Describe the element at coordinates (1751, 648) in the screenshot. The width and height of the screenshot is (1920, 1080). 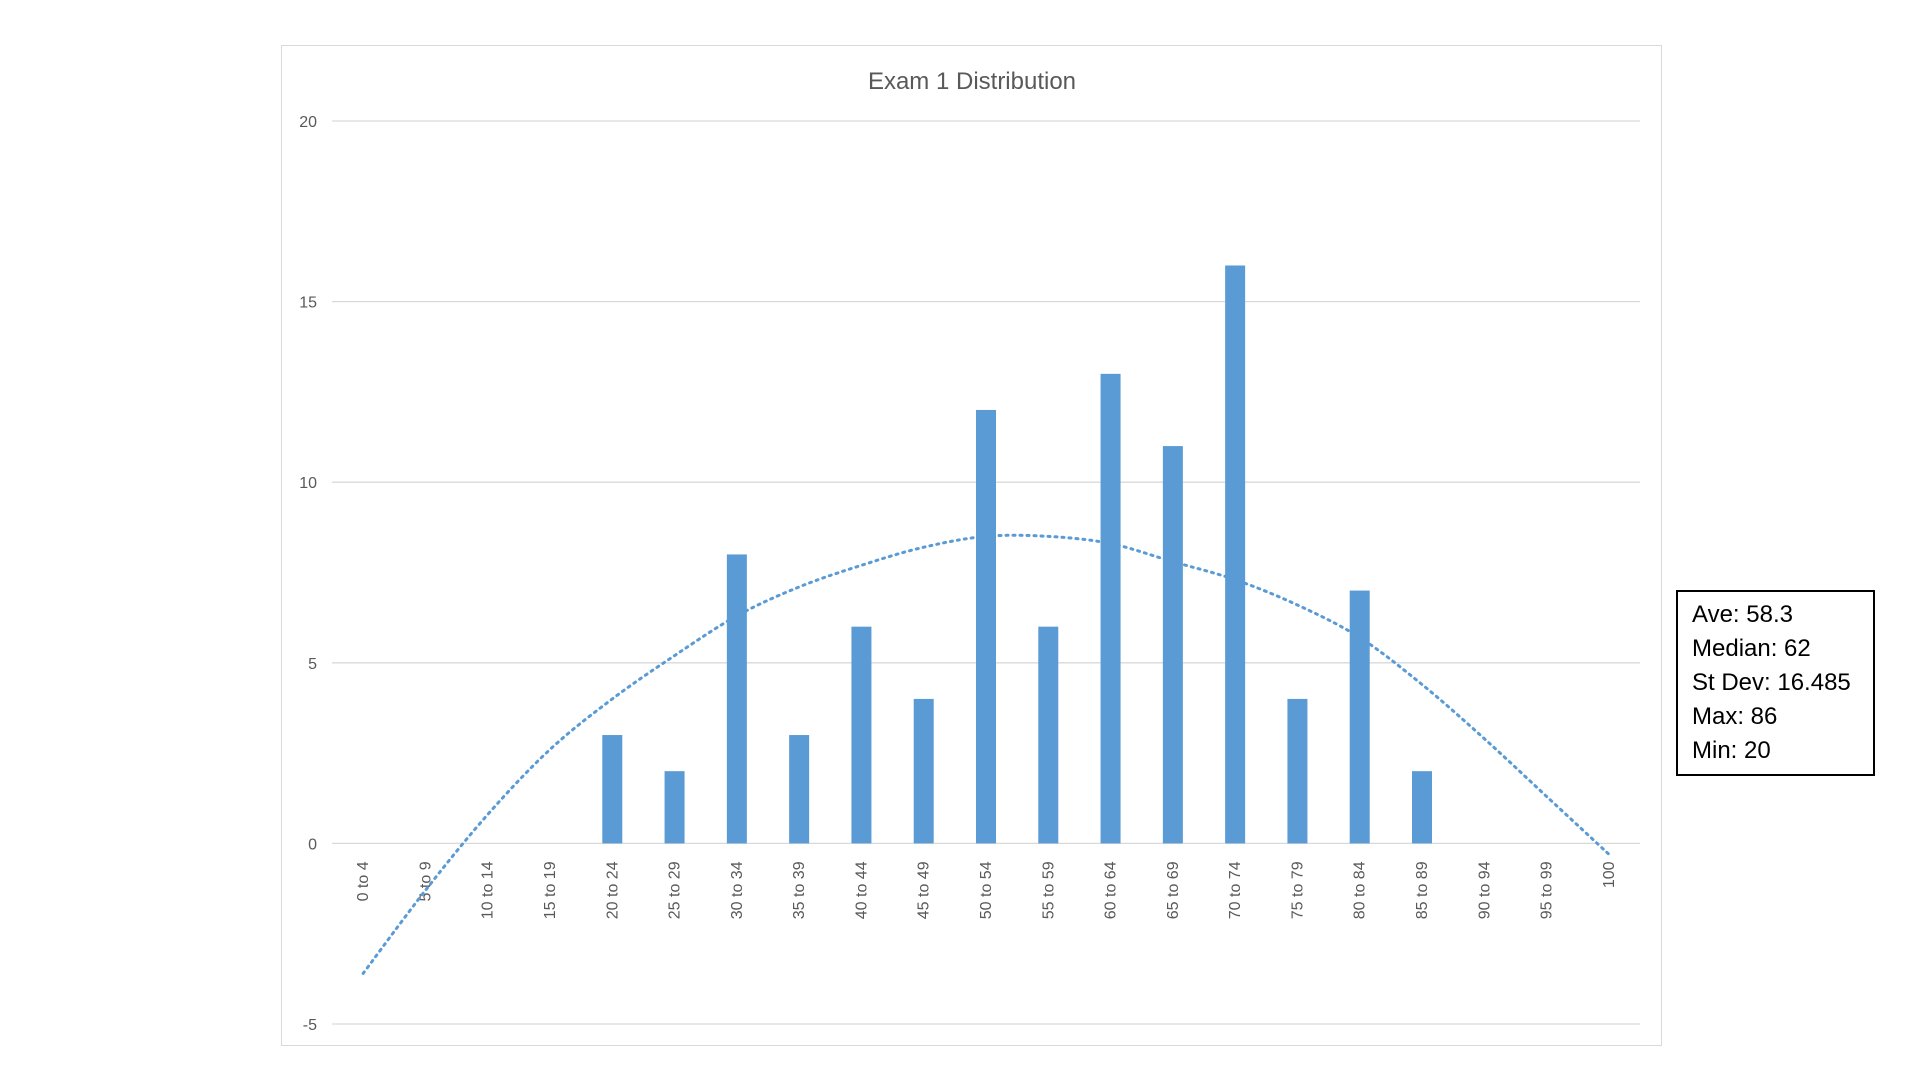
I see `stat-median: Median: 62` at that location.